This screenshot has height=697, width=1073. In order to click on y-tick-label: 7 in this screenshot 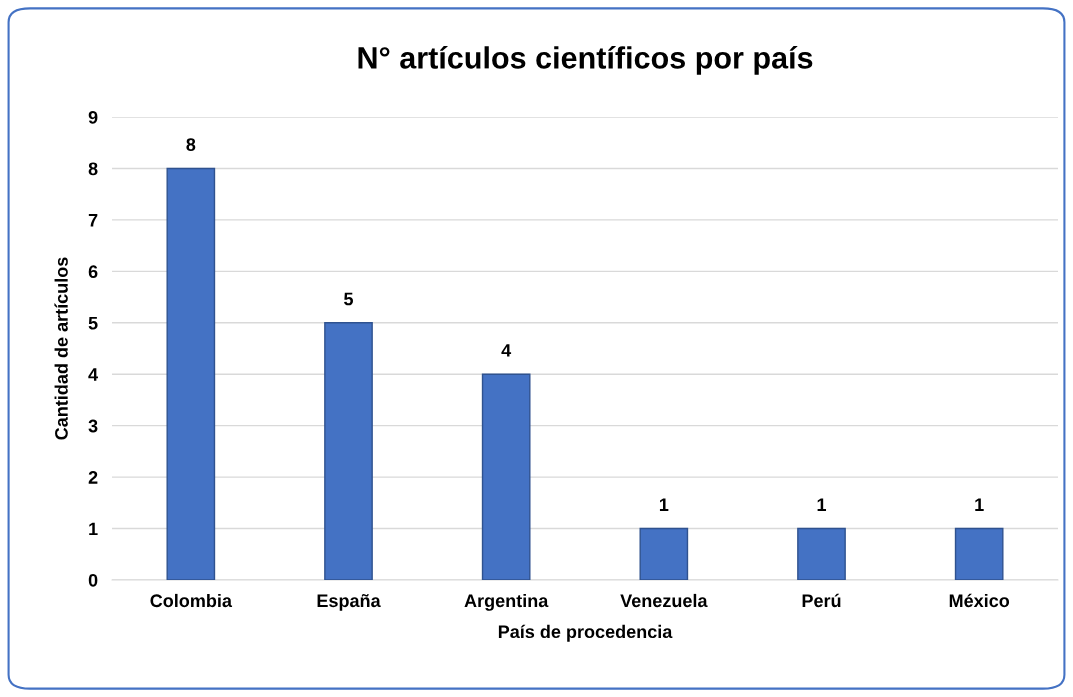, I will do `click(93, 220)`.